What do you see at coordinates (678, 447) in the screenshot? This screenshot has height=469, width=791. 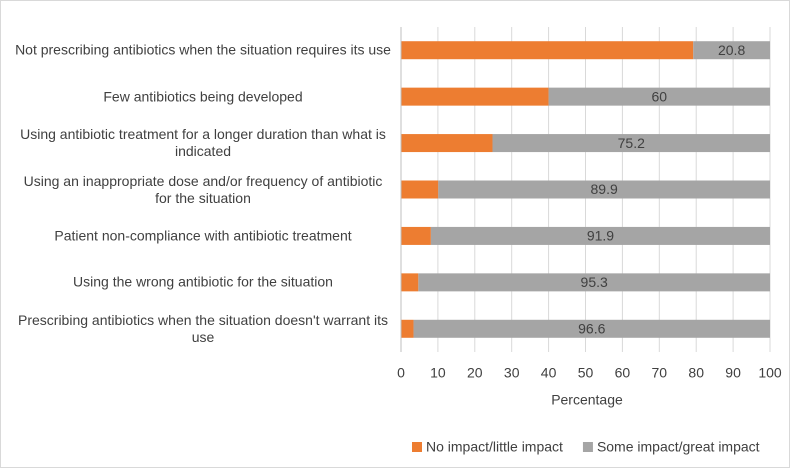 I see `legend-label: Some impact/great impact` at bounding box center [678, 447].